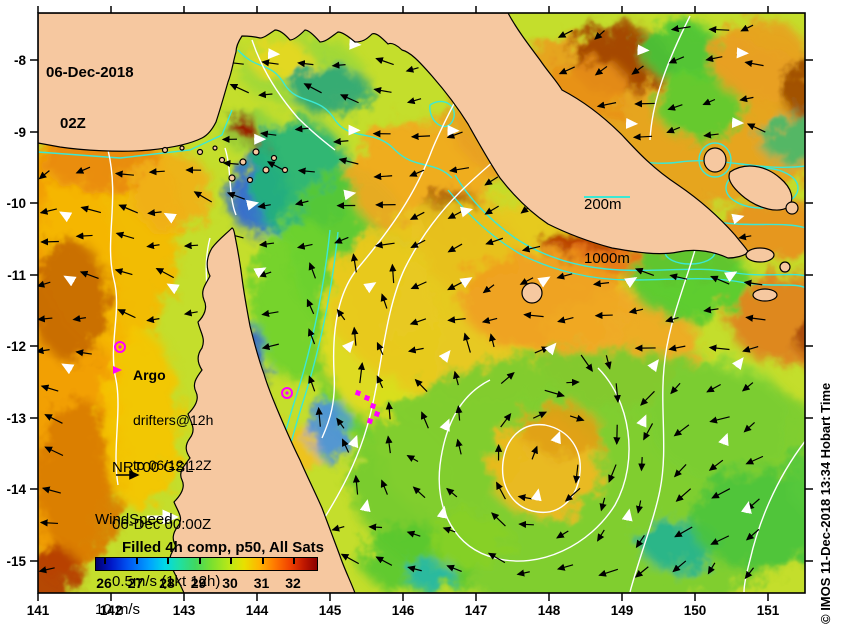 The image size is (847, 628). Describe the element at coordinates (73, 123) in the screenshot. I see `date-line2: 02Z` at that location.